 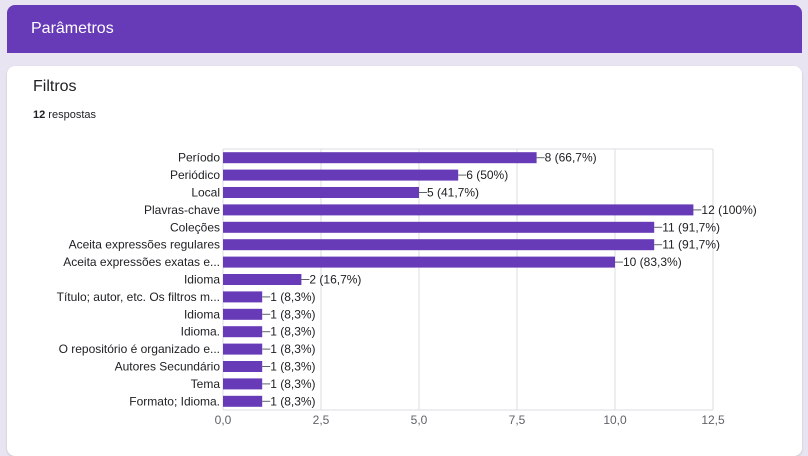 What do you see at coordinates (168, 367) in the screenshot?
I see `category-label: Autores Secundário` at bounding box center [168, 367].